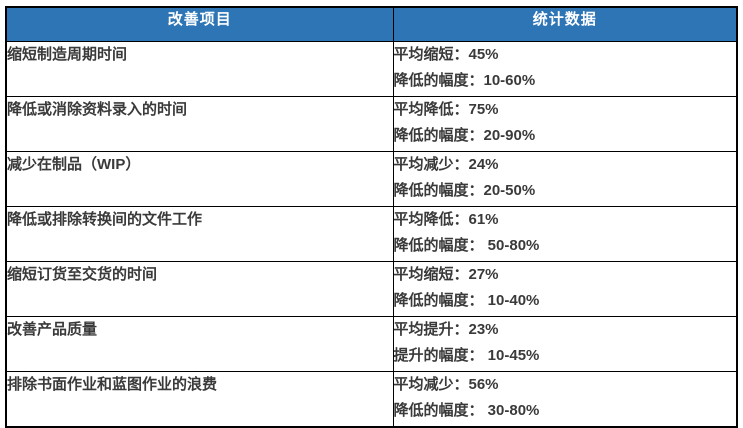 This screenshot has width=743, height=428. Describe the element at coordinates (446, 274) in the screenshot. I see `stat-line-average: 平均缩短：27%` at that location.